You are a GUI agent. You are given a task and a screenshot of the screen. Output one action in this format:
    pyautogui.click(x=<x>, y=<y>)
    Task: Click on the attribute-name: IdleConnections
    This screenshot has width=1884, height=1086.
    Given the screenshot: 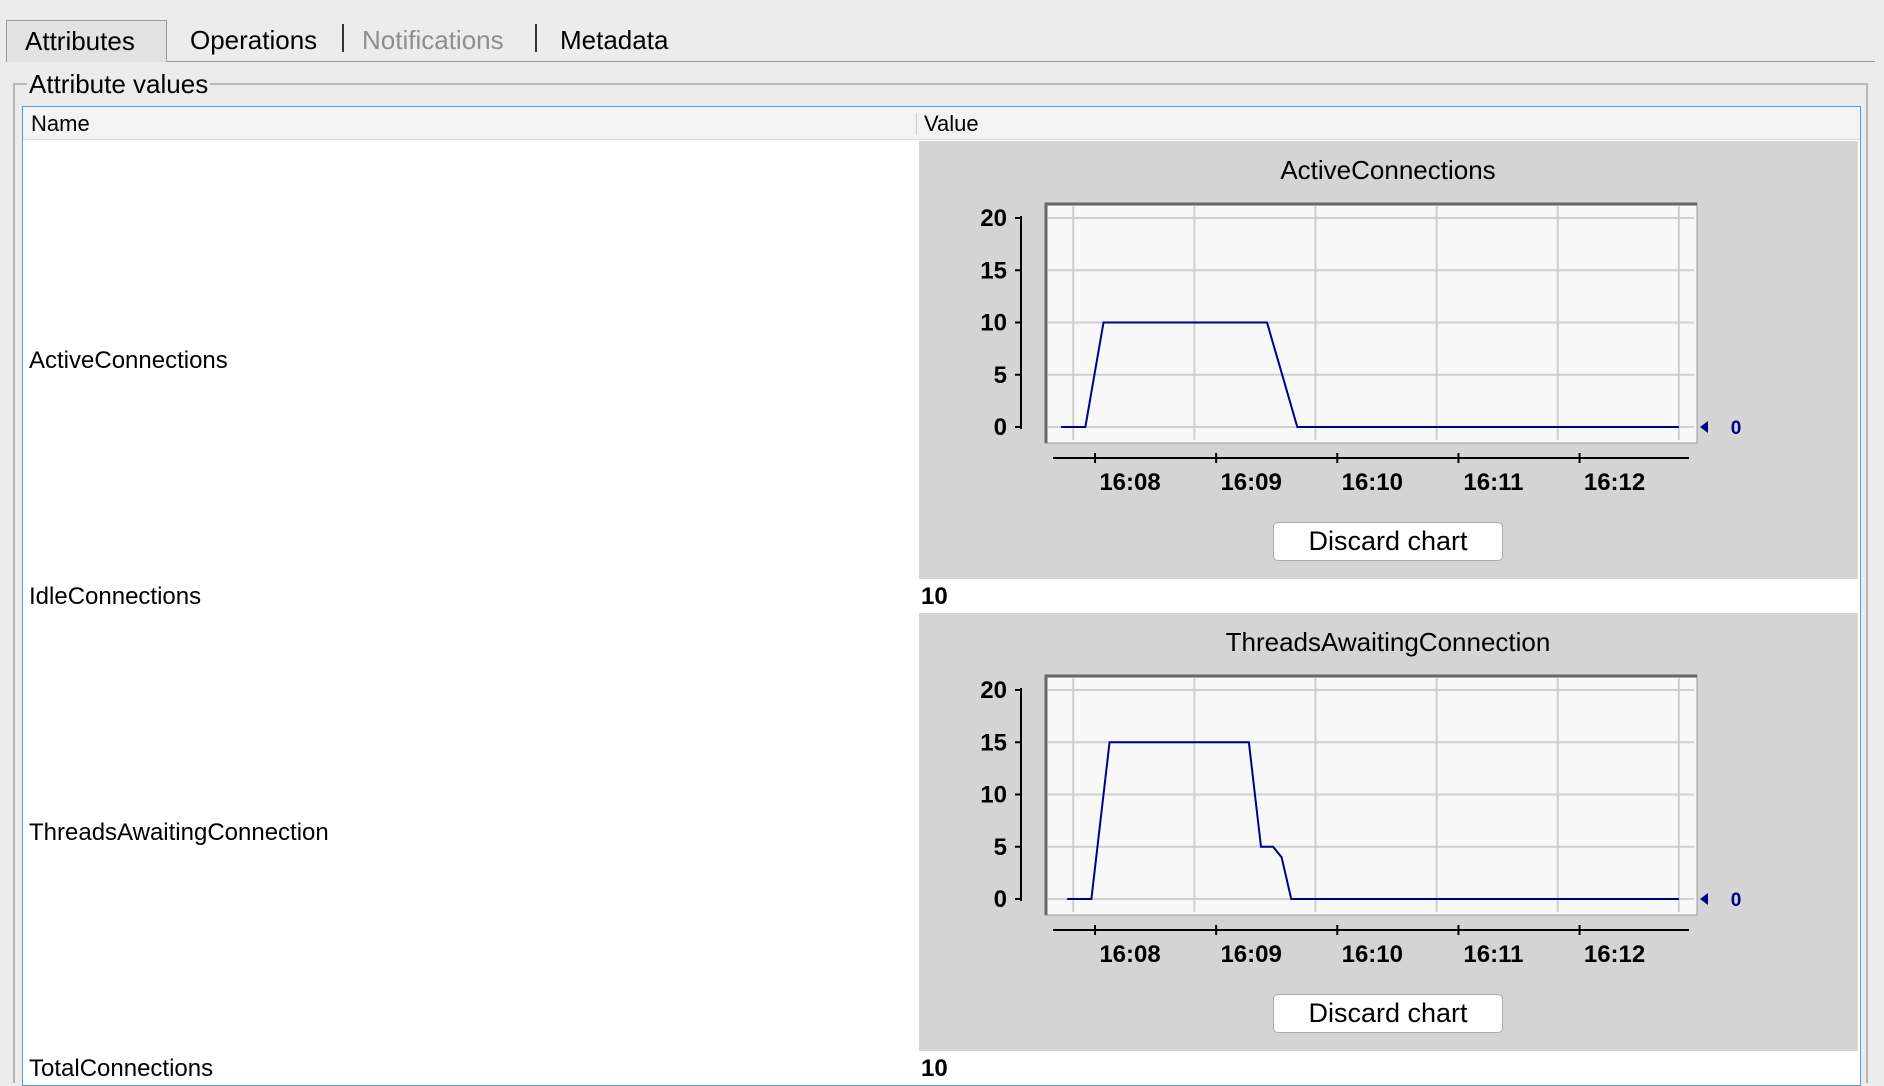 What is the action you would take?
    pyautogui.click(x=115, y=596)
    